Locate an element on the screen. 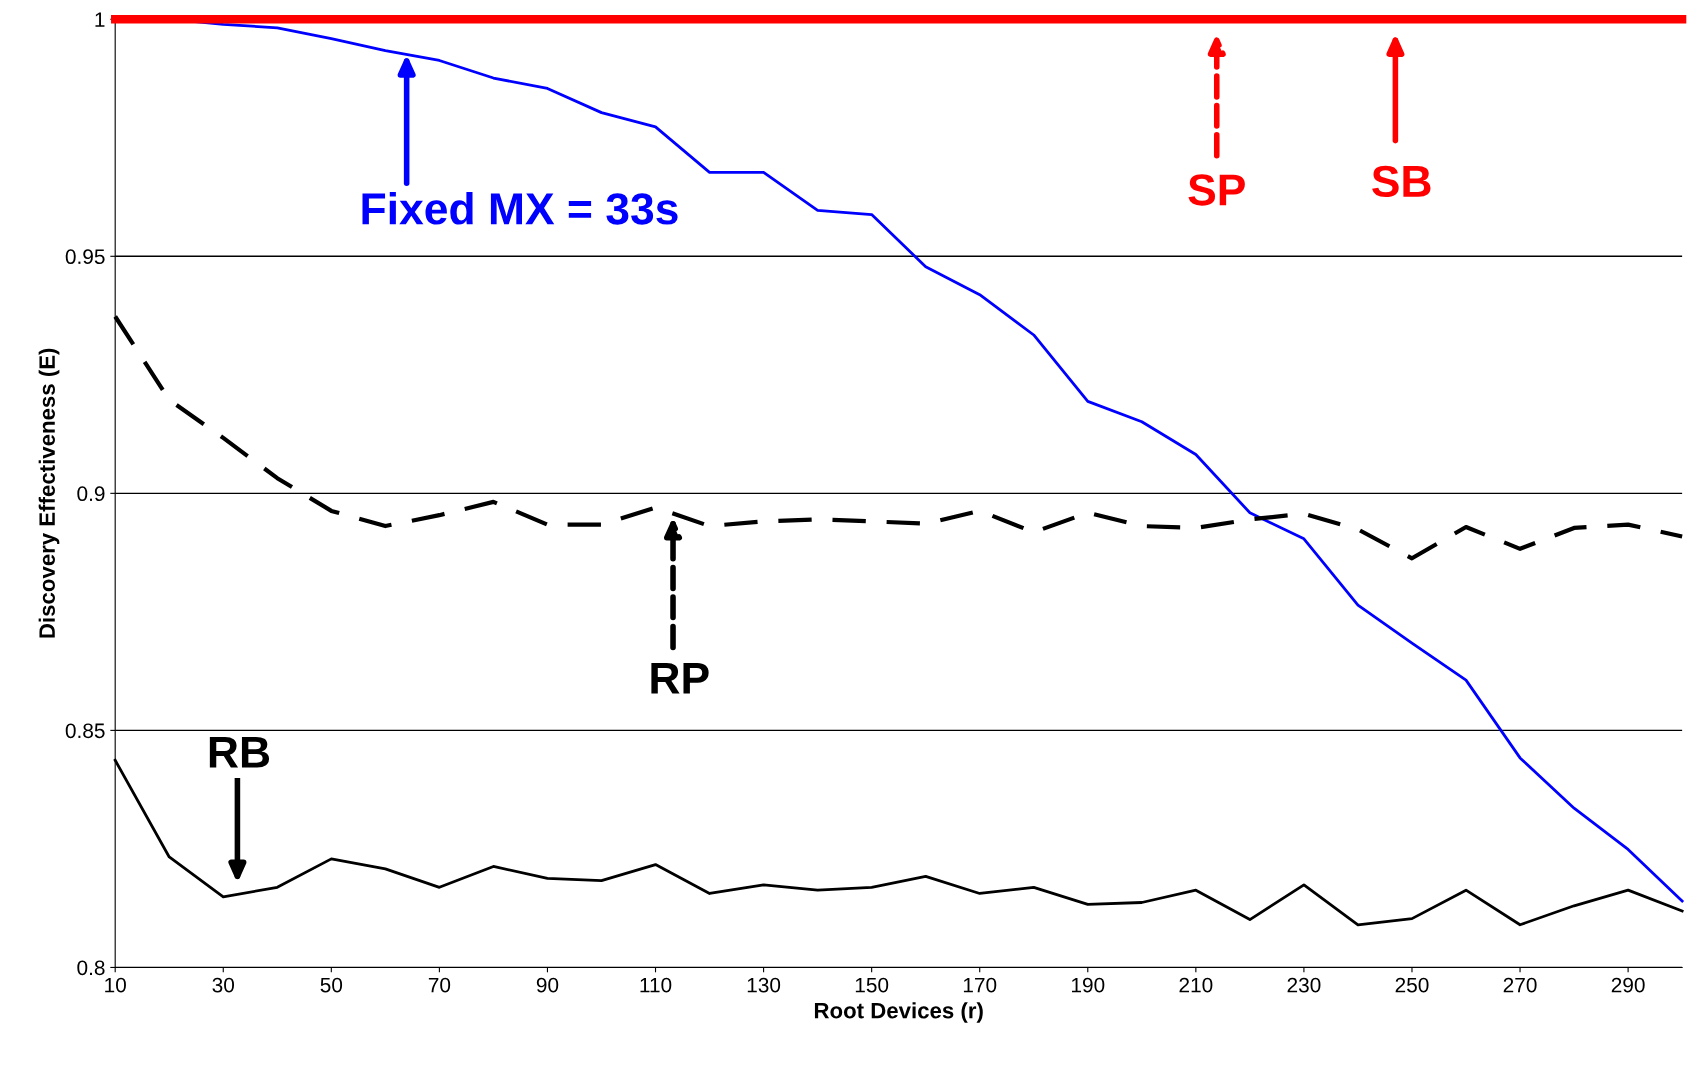 This screenshot has width=1694, height=1069. y-axis-title: Discovery Effectiveness (E) is located at coordinates (49, 493).